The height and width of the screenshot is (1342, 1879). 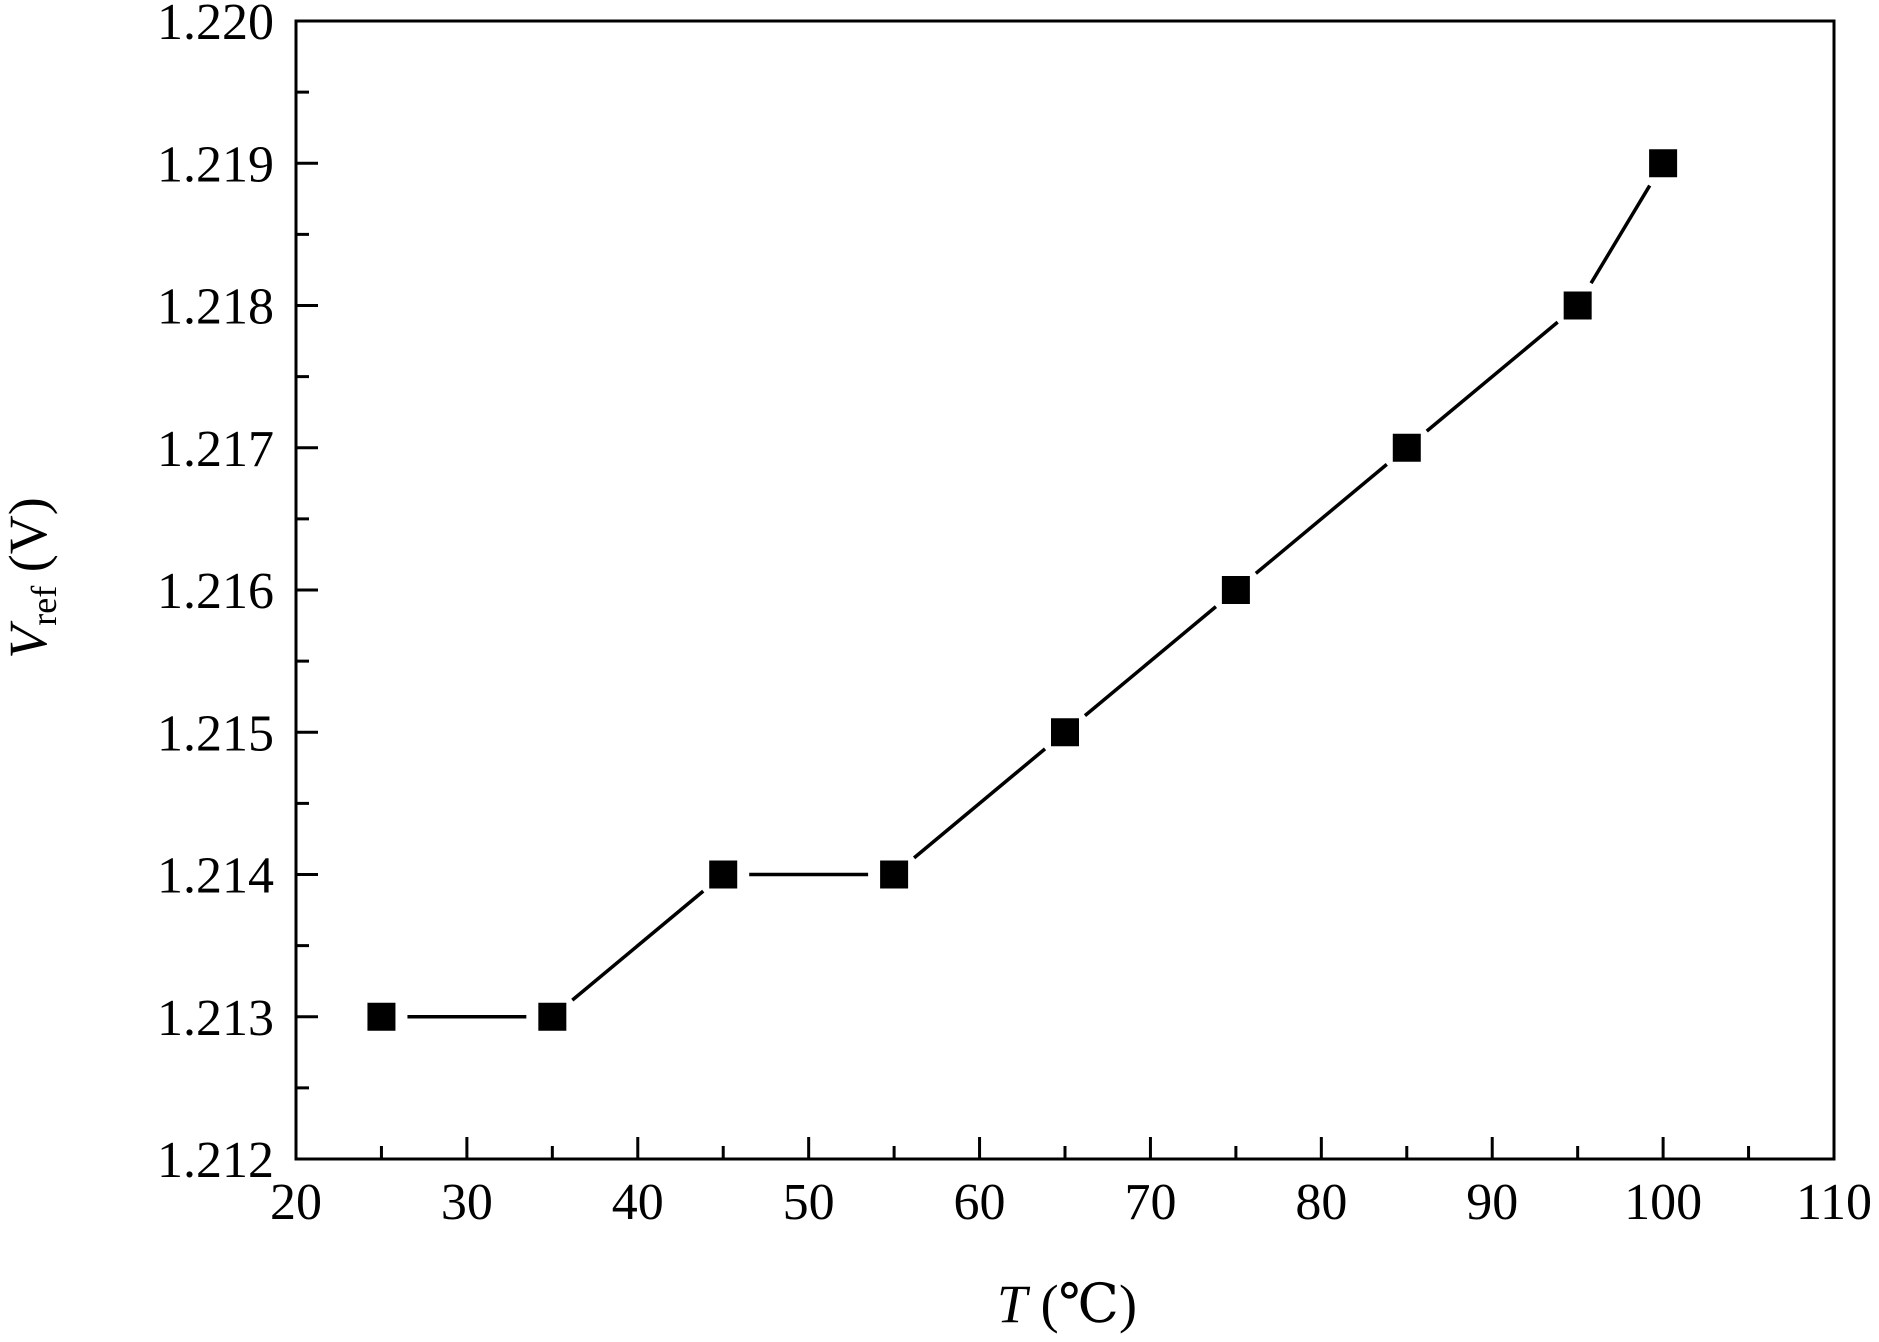 What do you see at coordinates (215, 1018) in the screenshot?
I see `y-tick-label: 1.213` at bounding box center [215, 1018].